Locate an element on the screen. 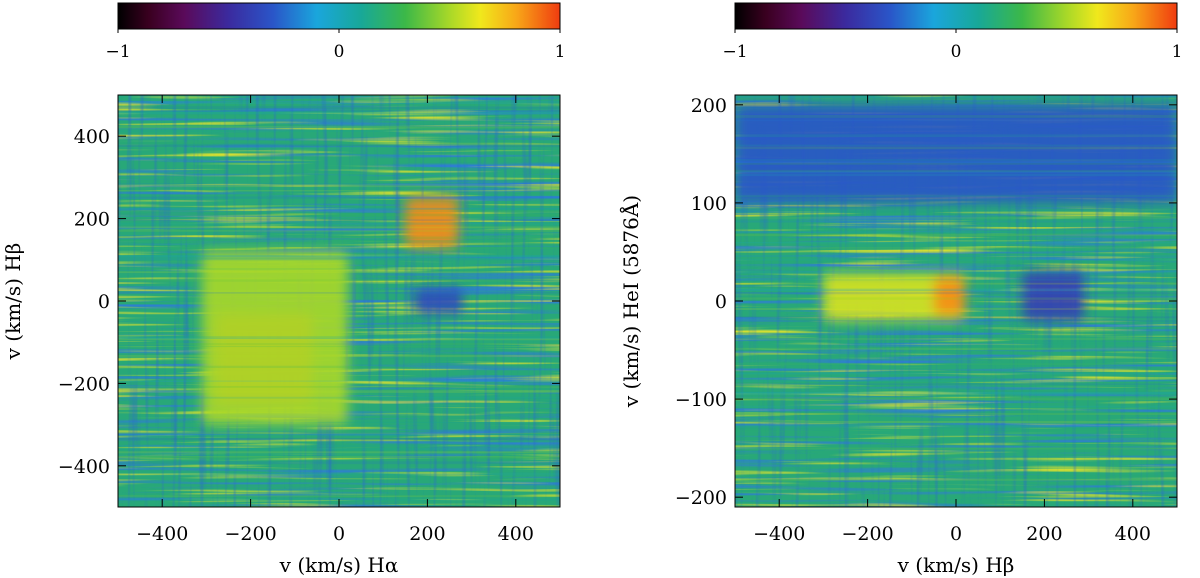 This screenshot has height=578, width=1200. colorbar-left-tick-label-1: 0 is located at coordinates (339, 52).